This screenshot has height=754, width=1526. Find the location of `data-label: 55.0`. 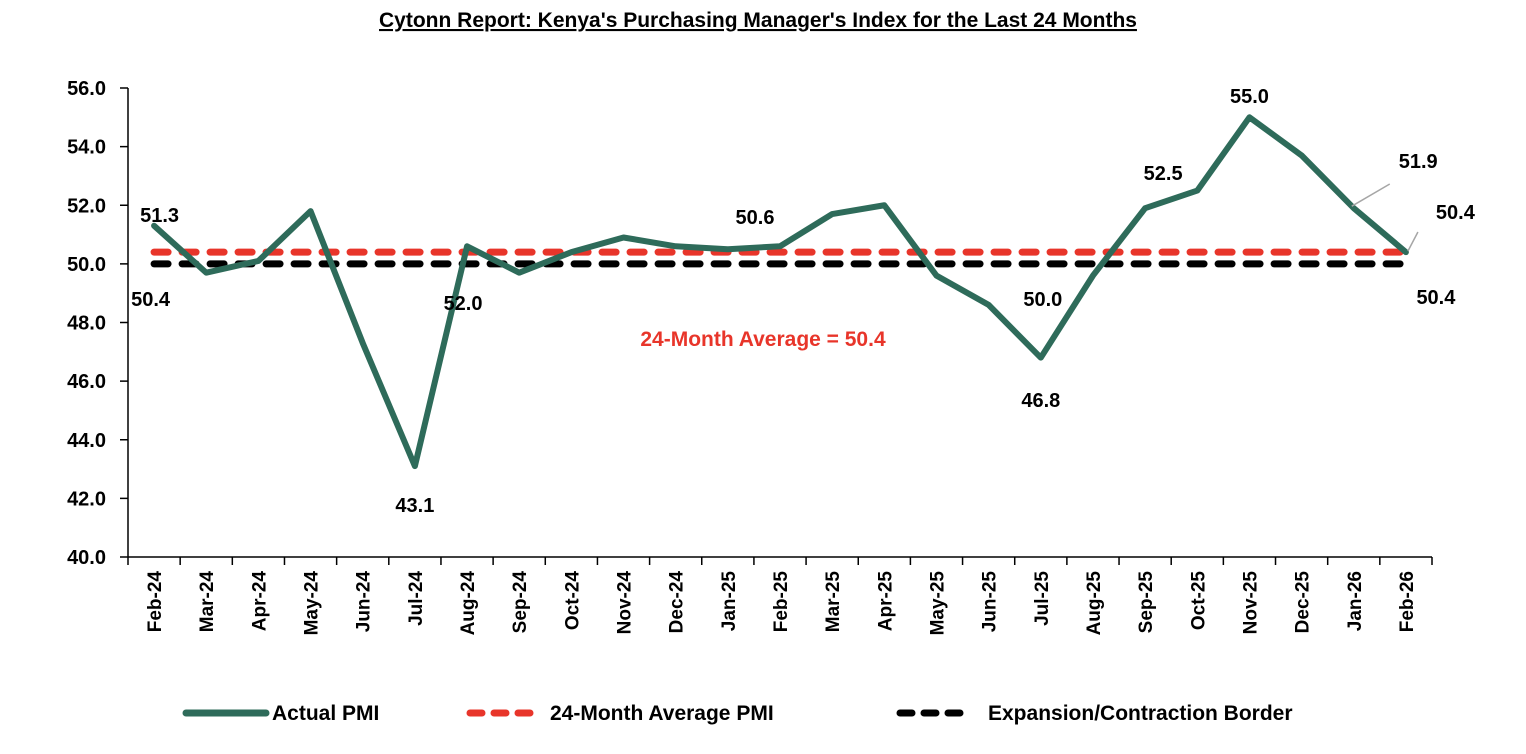

data-label: 55.0 is located at coordinates (1249, 97).